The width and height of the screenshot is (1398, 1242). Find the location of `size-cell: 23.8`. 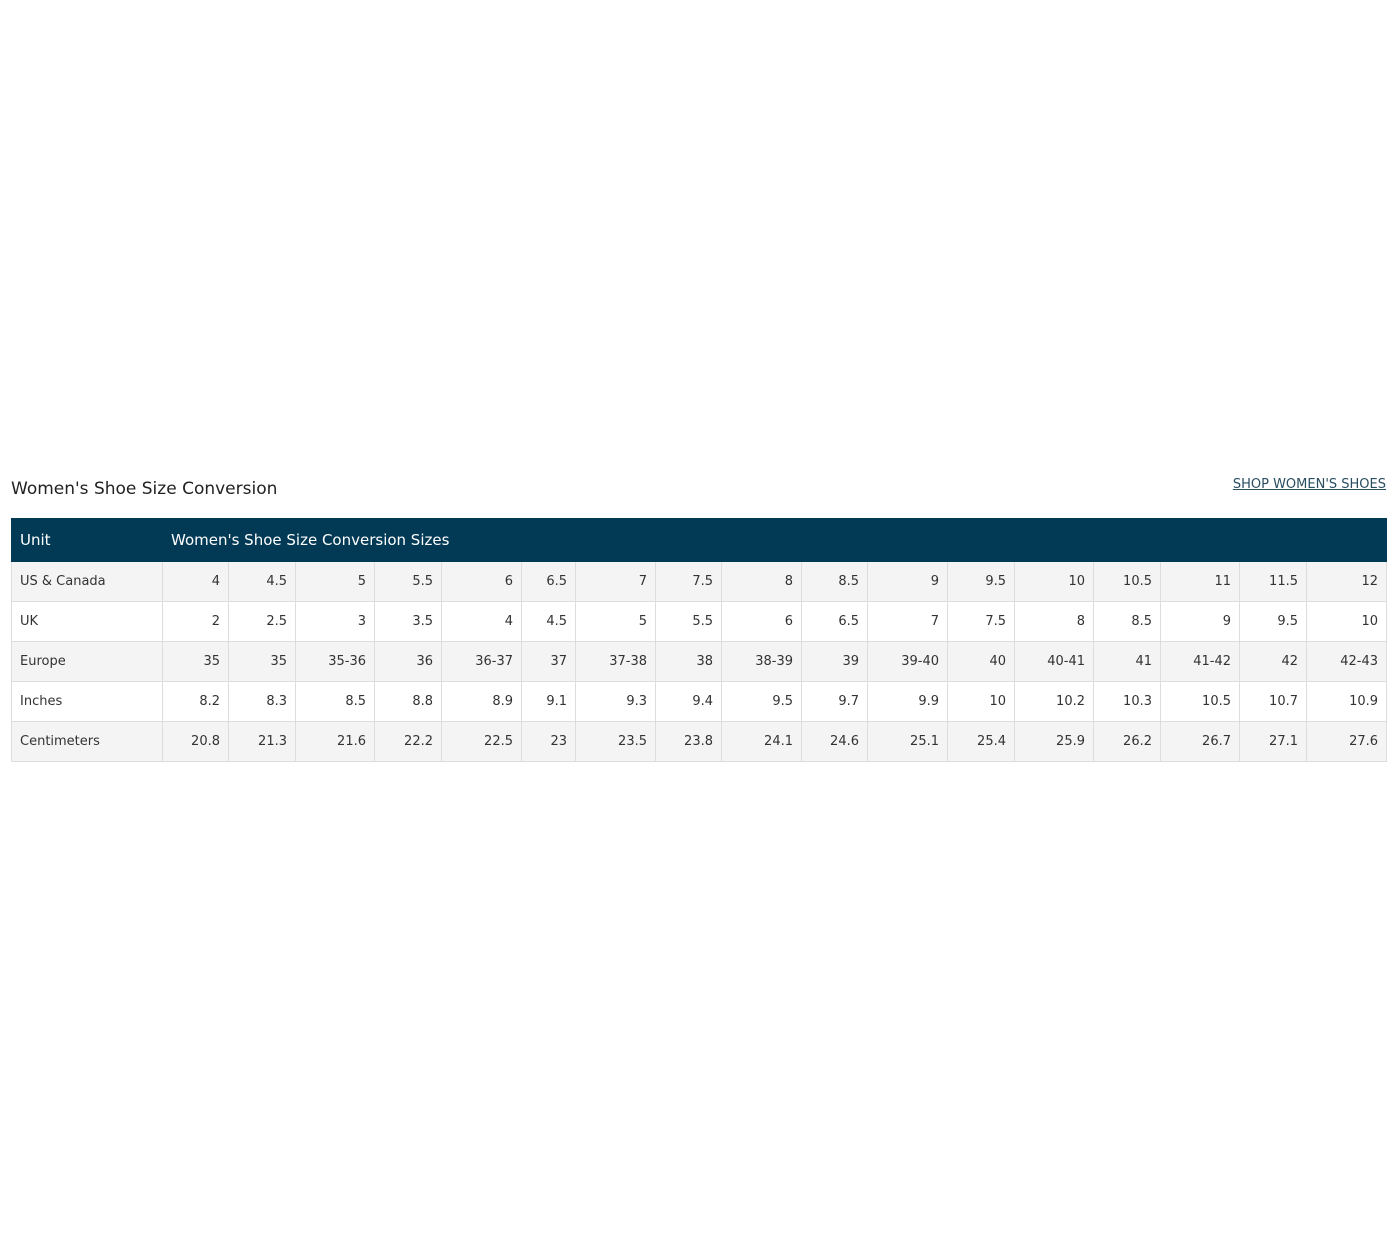

size-cell: 23.8 is located at coordinates (688, 741).